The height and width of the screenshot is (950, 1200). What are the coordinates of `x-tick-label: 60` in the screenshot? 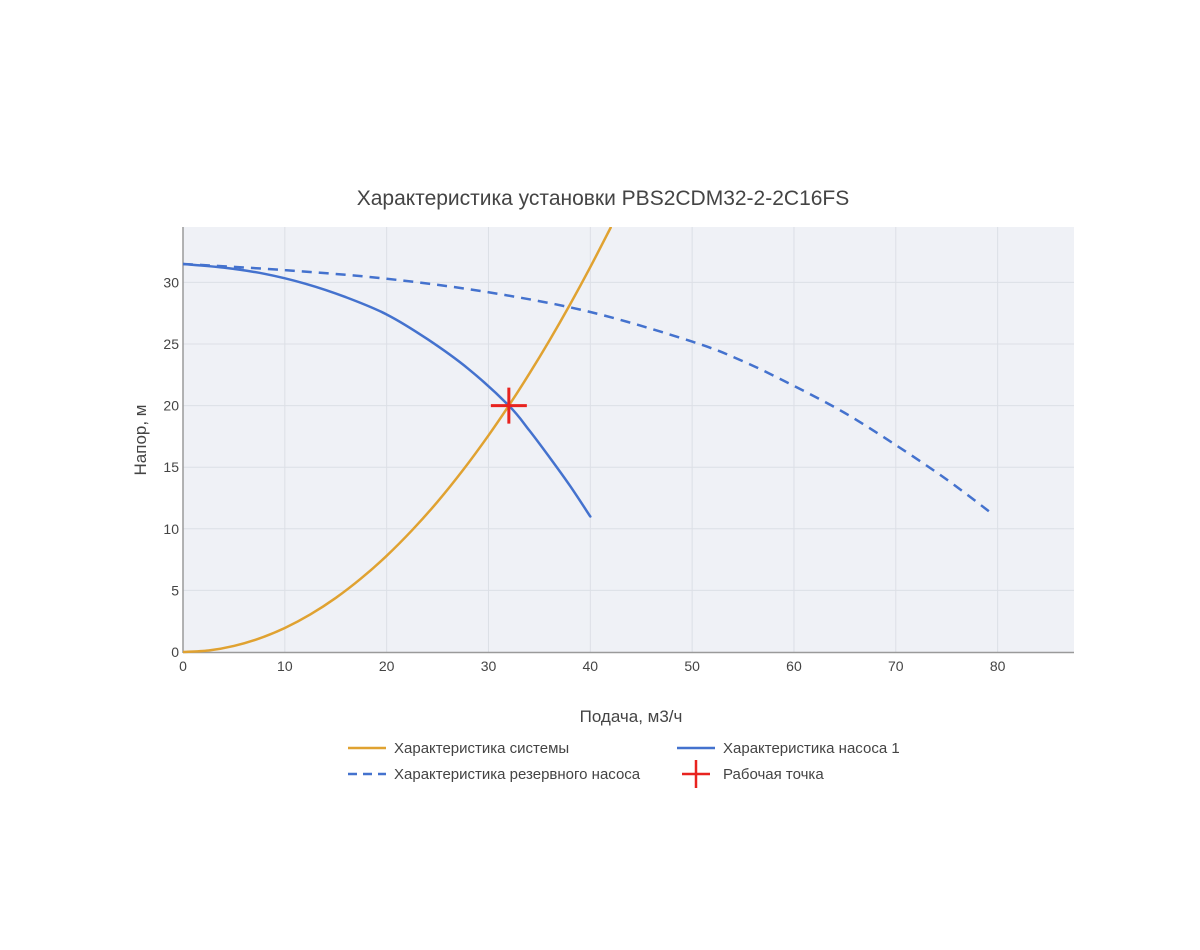 It's located at (794, 666).